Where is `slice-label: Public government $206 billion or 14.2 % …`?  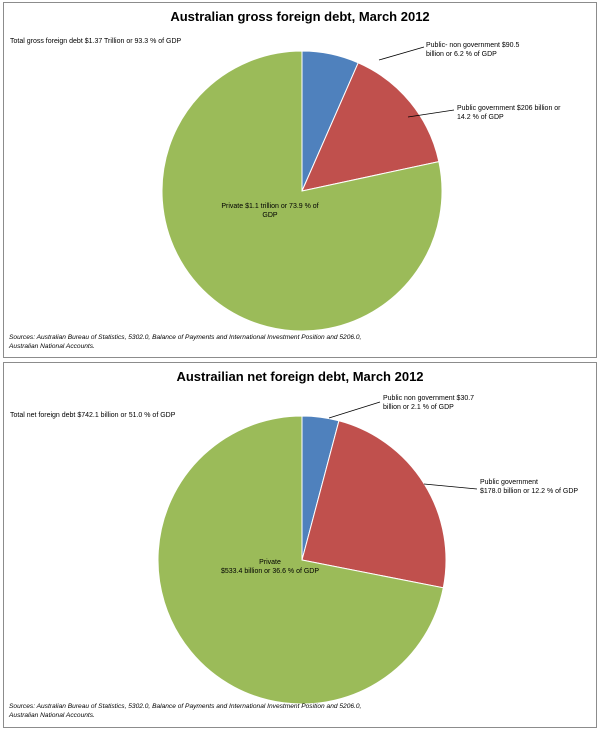
slice-label: Public government $206 billion or 14.2 % … is located at coordinates (509, 113).